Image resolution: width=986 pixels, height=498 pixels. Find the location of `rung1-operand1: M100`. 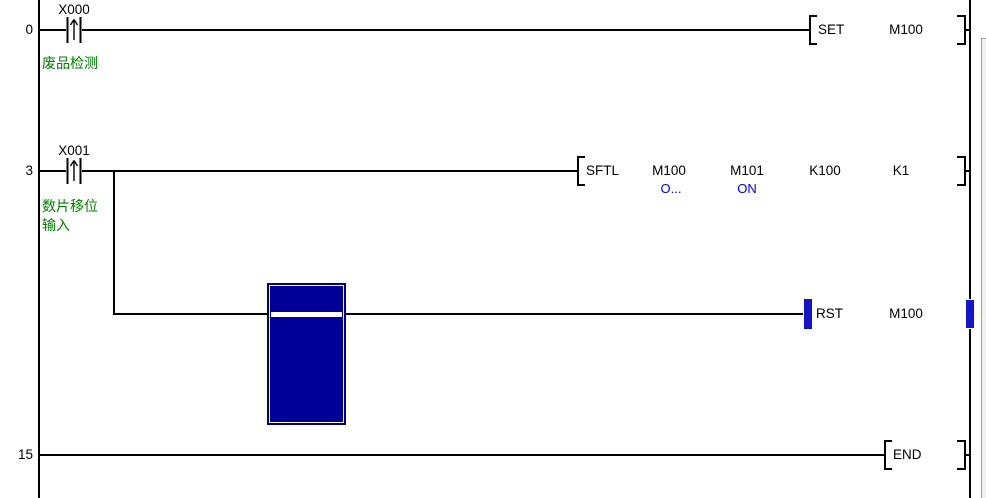

rung1-operand1: M100 is located at coordinates (669, 170).